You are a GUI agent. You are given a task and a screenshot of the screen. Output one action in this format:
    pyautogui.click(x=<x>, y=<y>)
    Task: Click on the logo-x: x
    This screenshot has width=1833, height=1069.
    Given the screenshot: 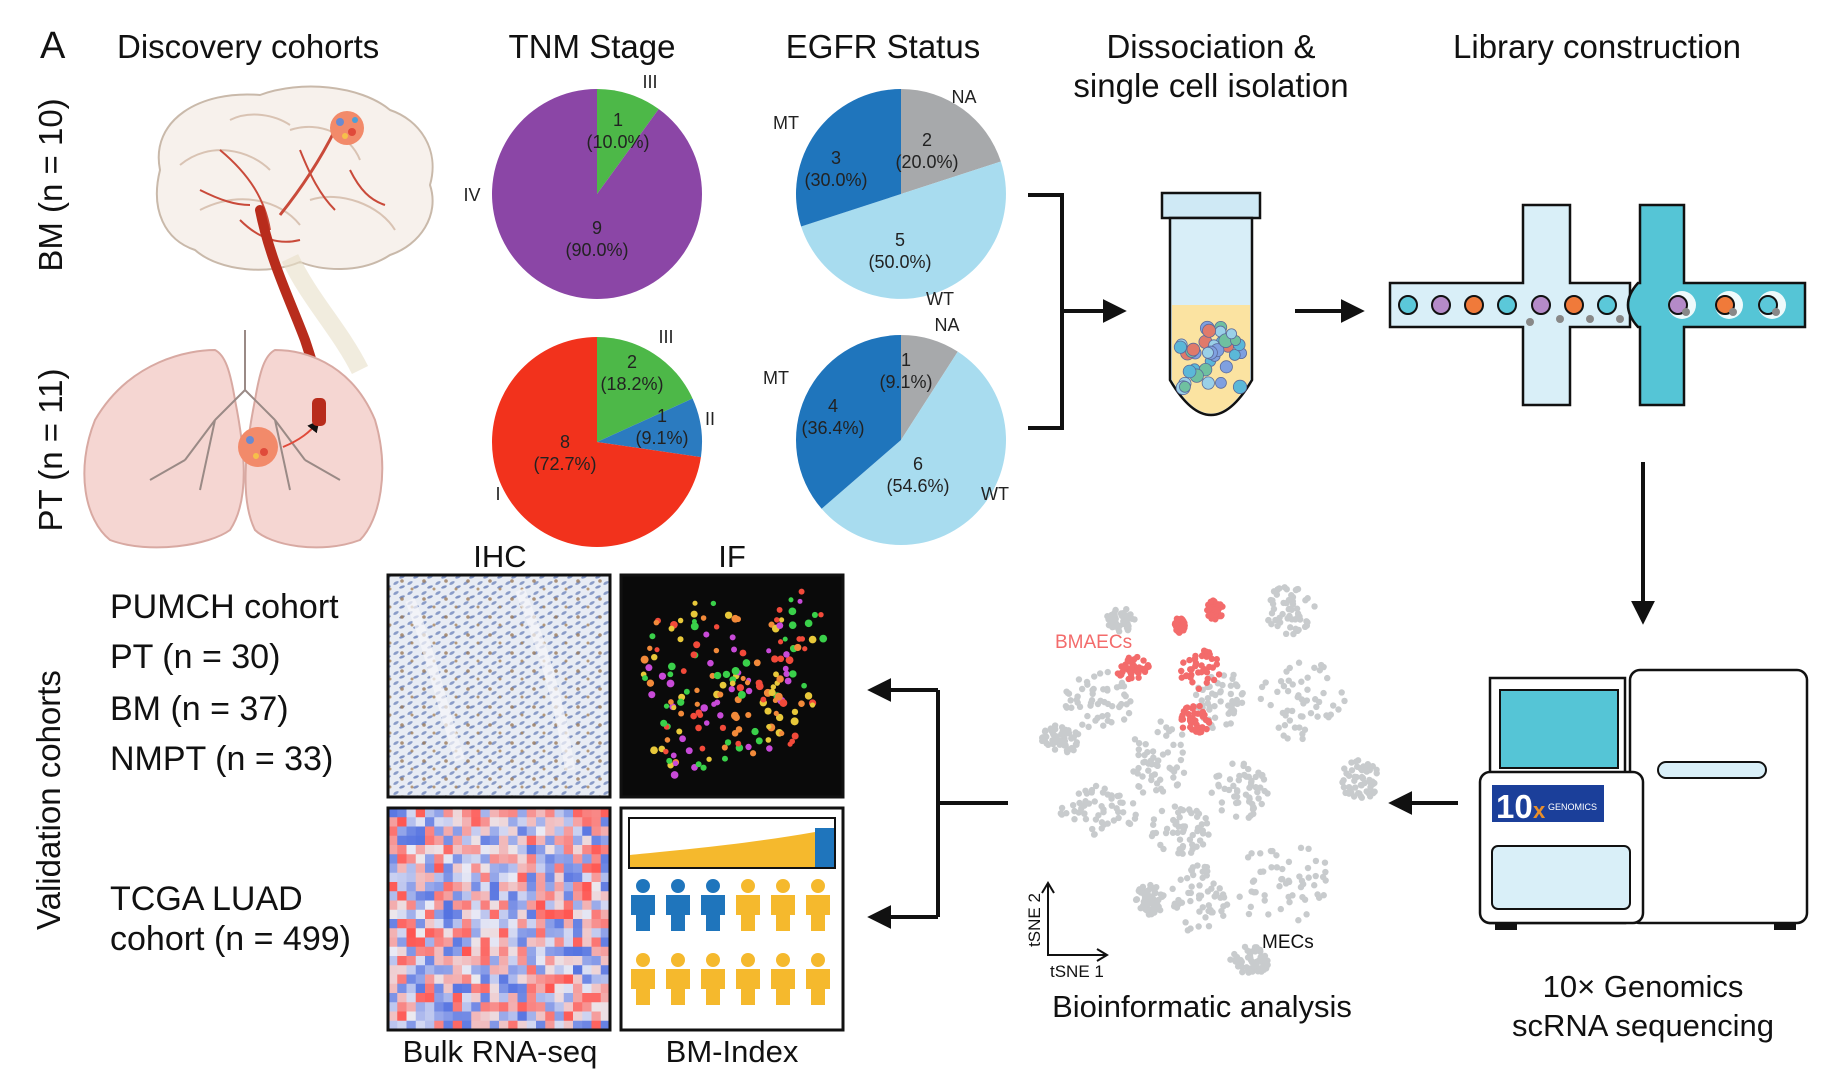 What is the action you would take?
    pyautogui.click(x=1539, y=810)
    